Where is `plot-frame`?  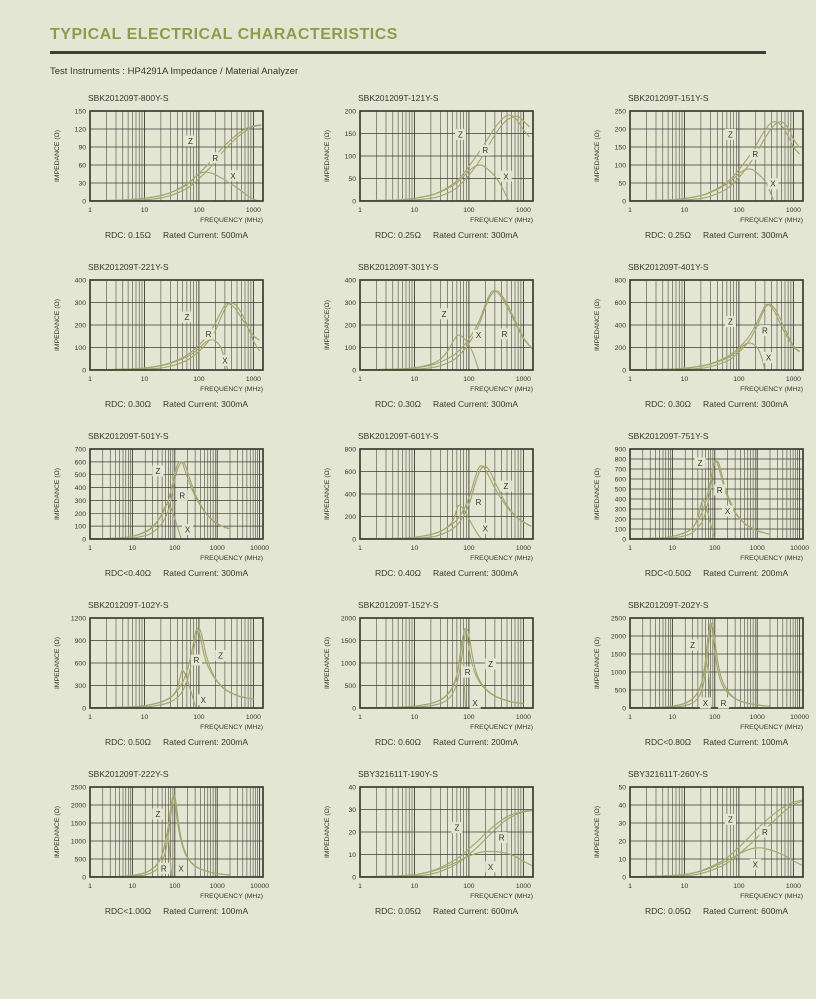 plot-frame is located at coordinates (716, 832).